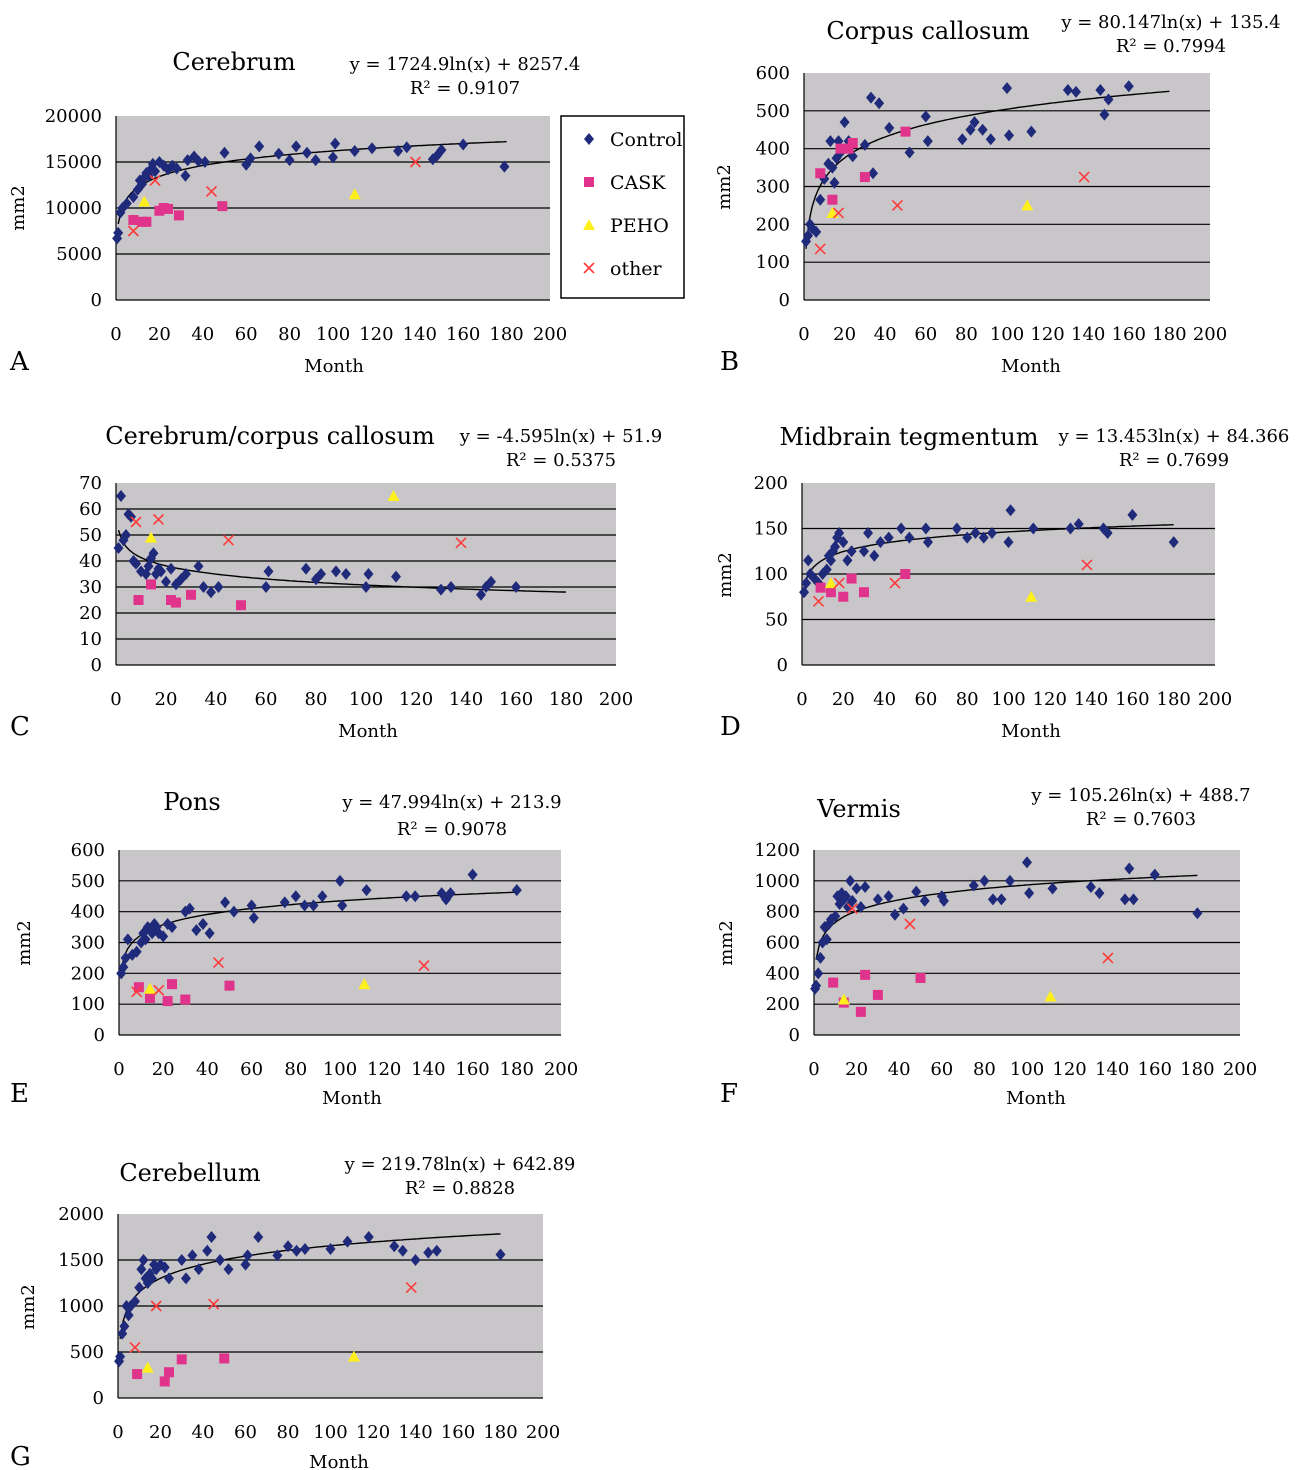  What do you see at coordinates (18, 208) in the screenshot?
I see `y-axis-label: mm2` at bounding box center [18, 208].